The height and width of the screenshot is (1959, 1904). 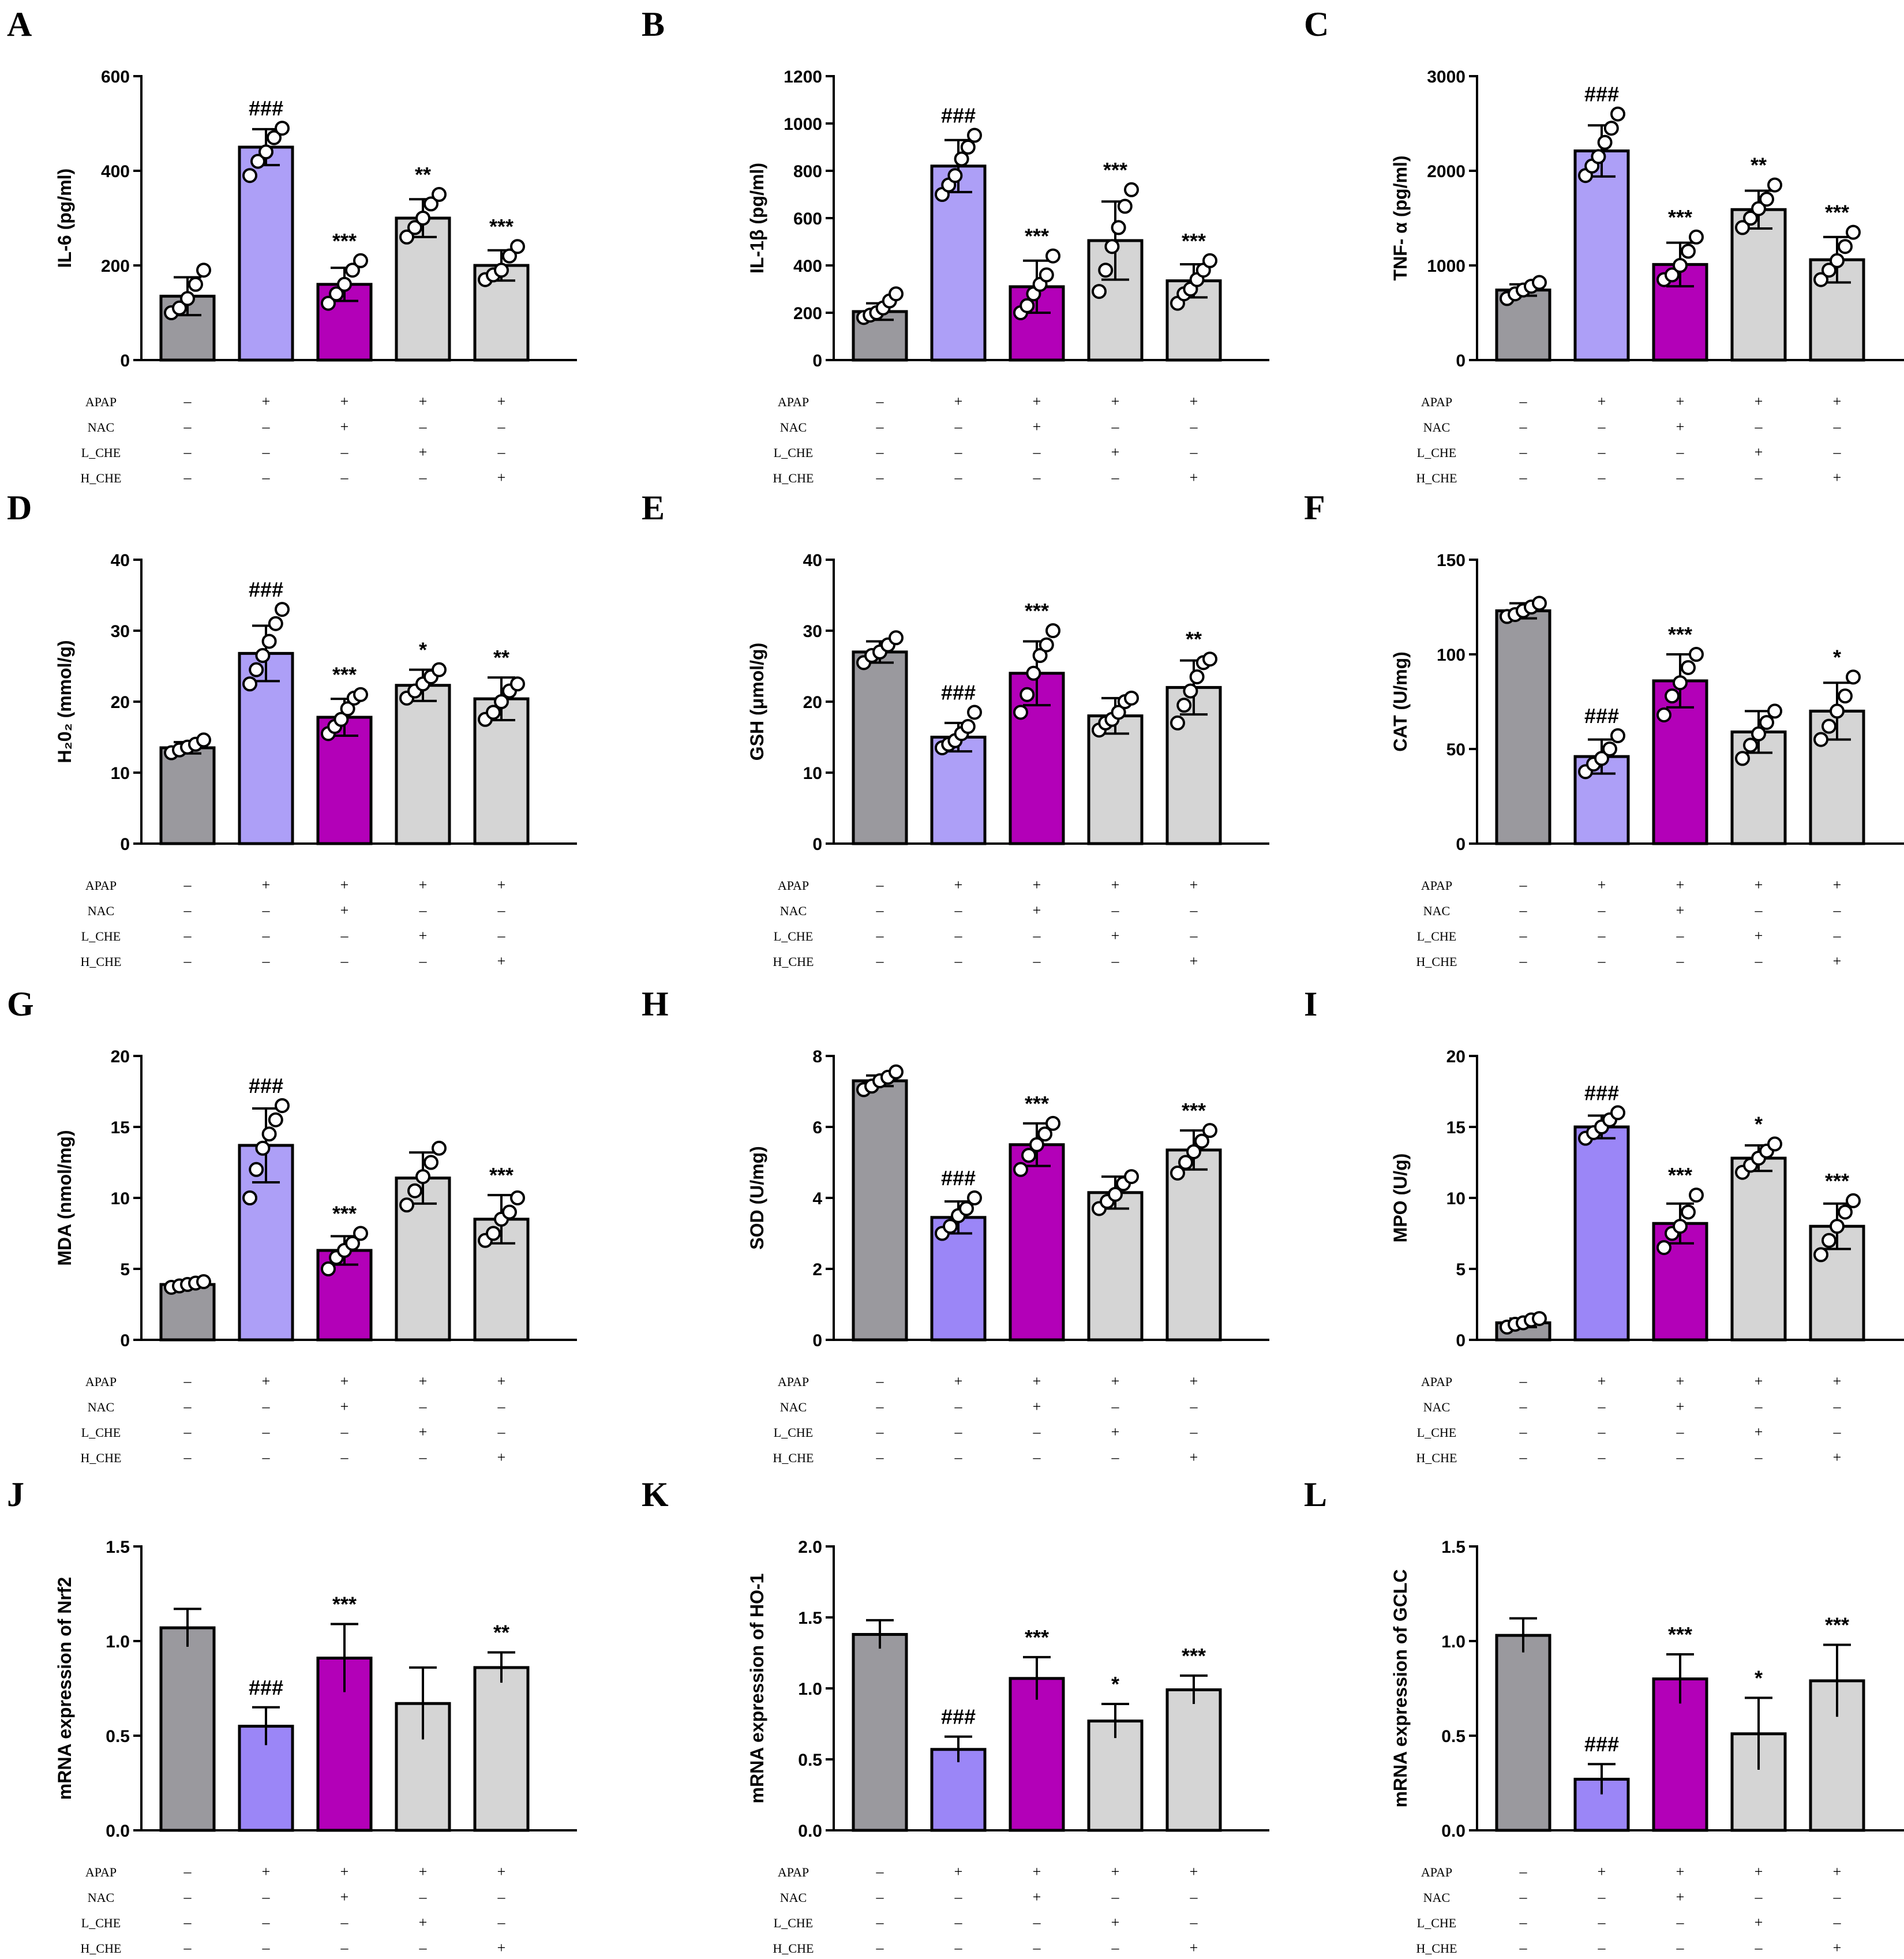 What do you see at coordinates (817, 360) in the screenshot?
I see `y-tick-label: 0` at bounding box center [817, 360].